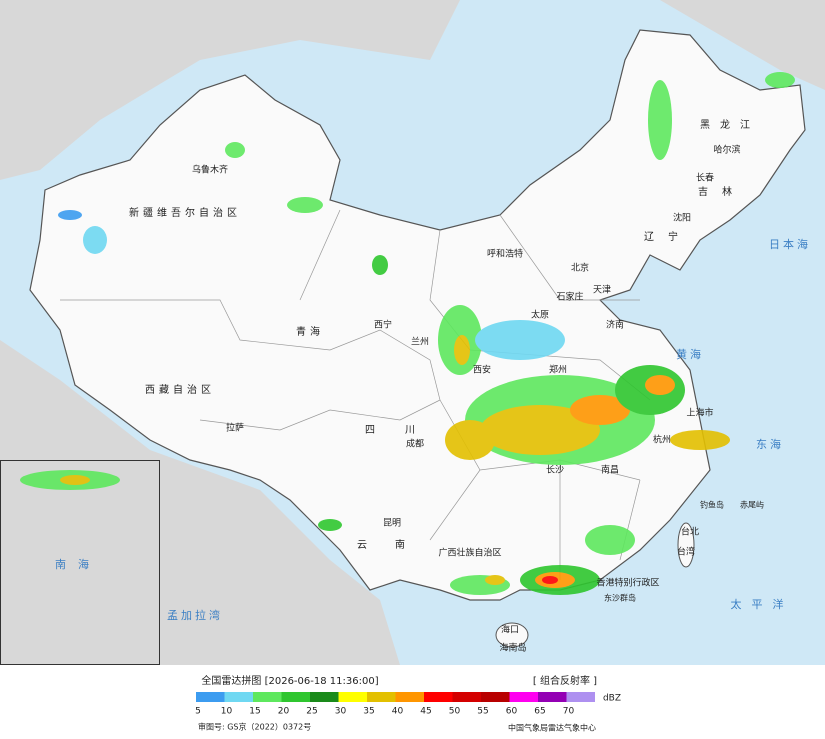  What do you see at coordinates (405, 430) in the screenshot?
I see `region-label: 四川` at bounding box center [405, 430].